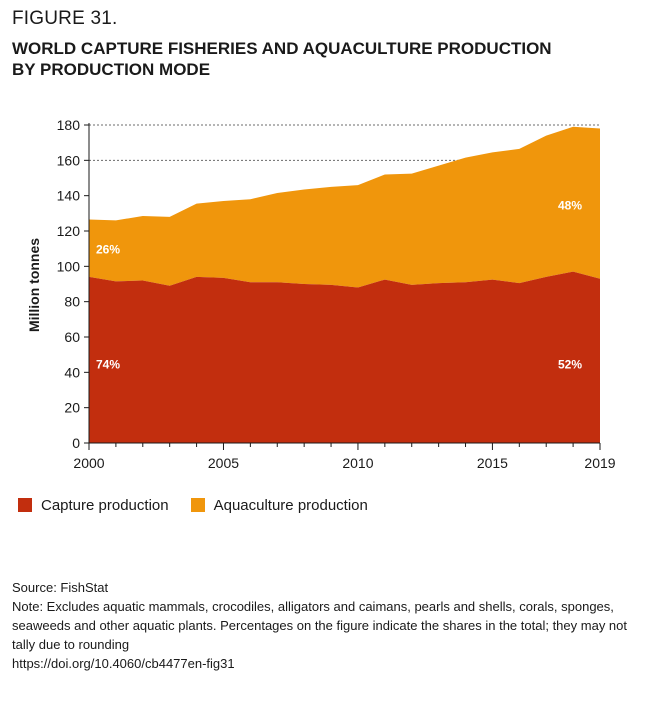  Describe the element at coordinates (72, 302) in the screenshot. I see `y-tick-label-80: 80` at that location.